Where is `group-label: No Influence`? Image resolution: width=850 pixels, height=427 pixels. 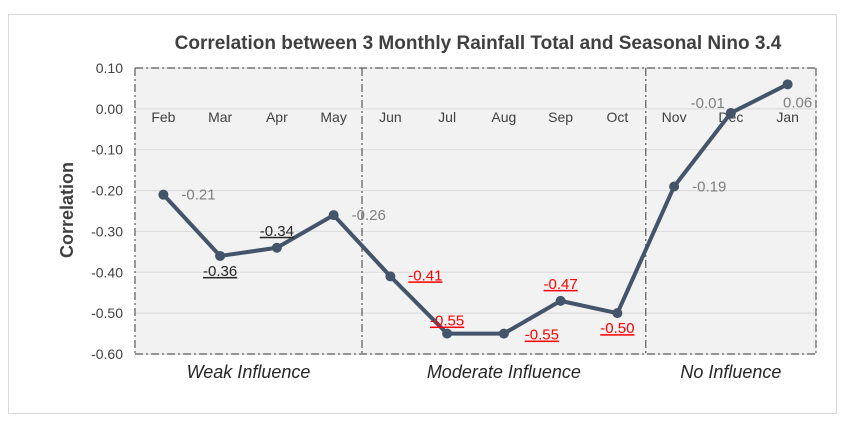
group-label: No Influence is located at coordinates (730, 372).